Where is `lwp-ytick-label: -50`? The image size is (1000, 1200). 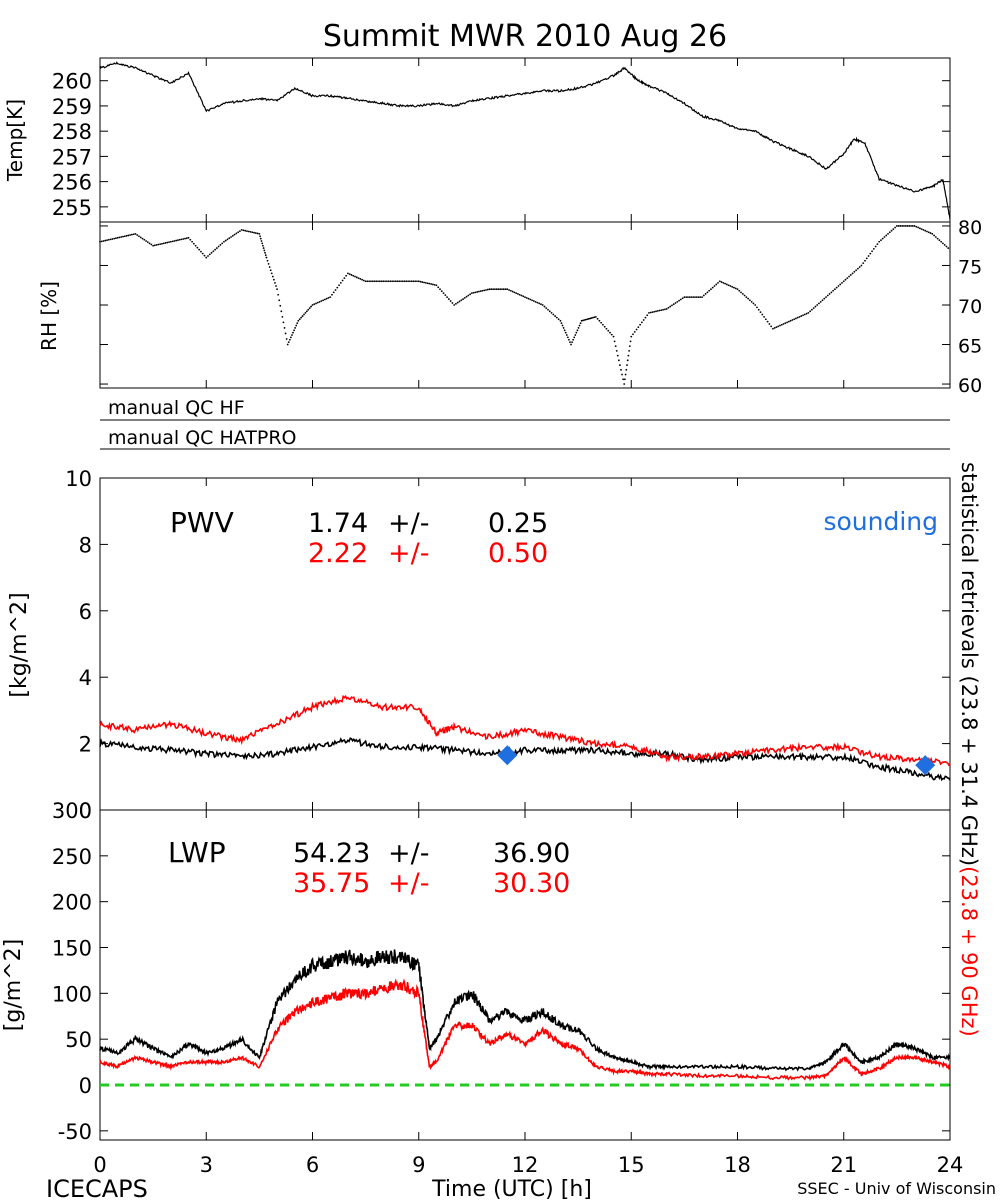
lwp-ytick-label: -50 is located at coordinates (75, 1132).